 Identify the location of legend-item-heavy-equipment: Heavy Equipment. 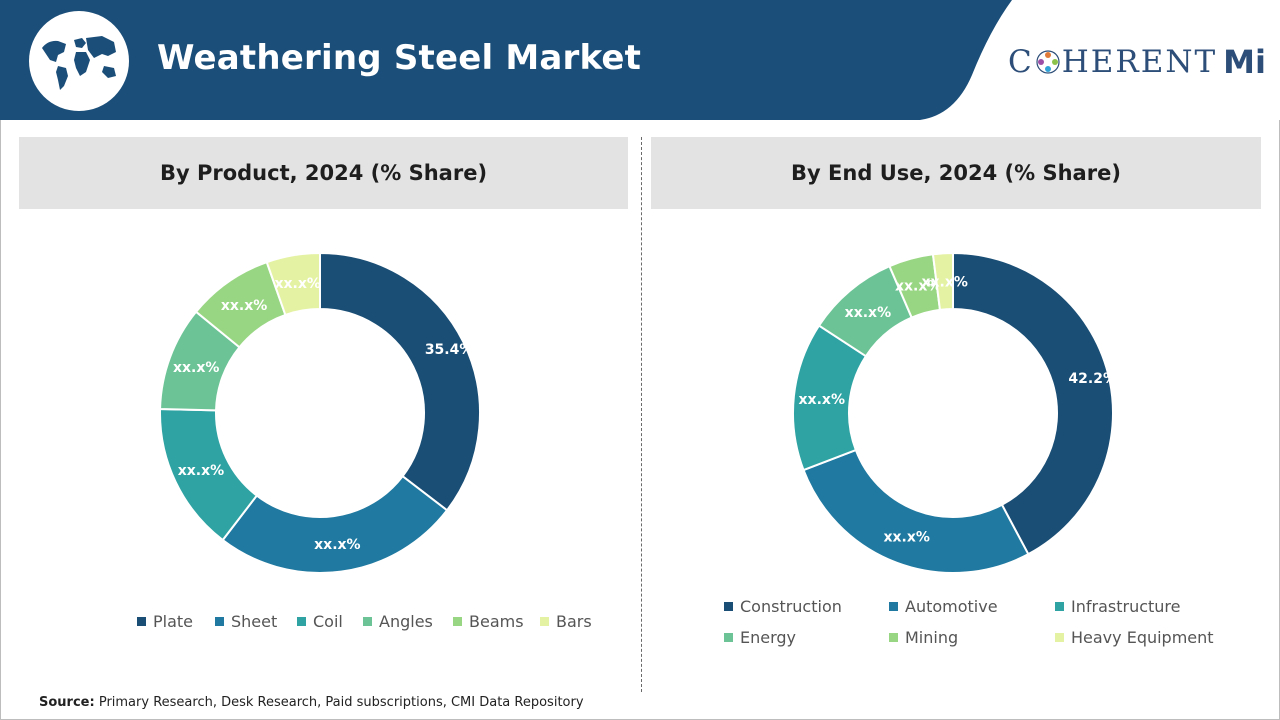
(1134, 637).